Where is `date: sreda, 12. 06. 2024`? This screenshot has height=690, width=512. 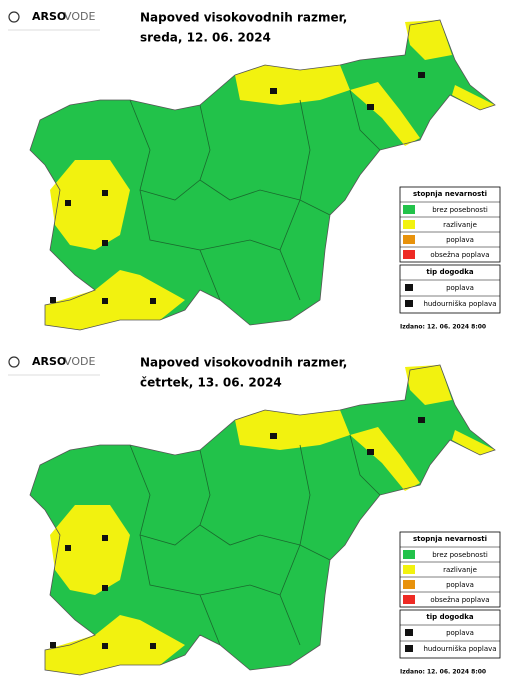
date: sreda, 12. 06. 2024 is located at coordinates (205, 38).